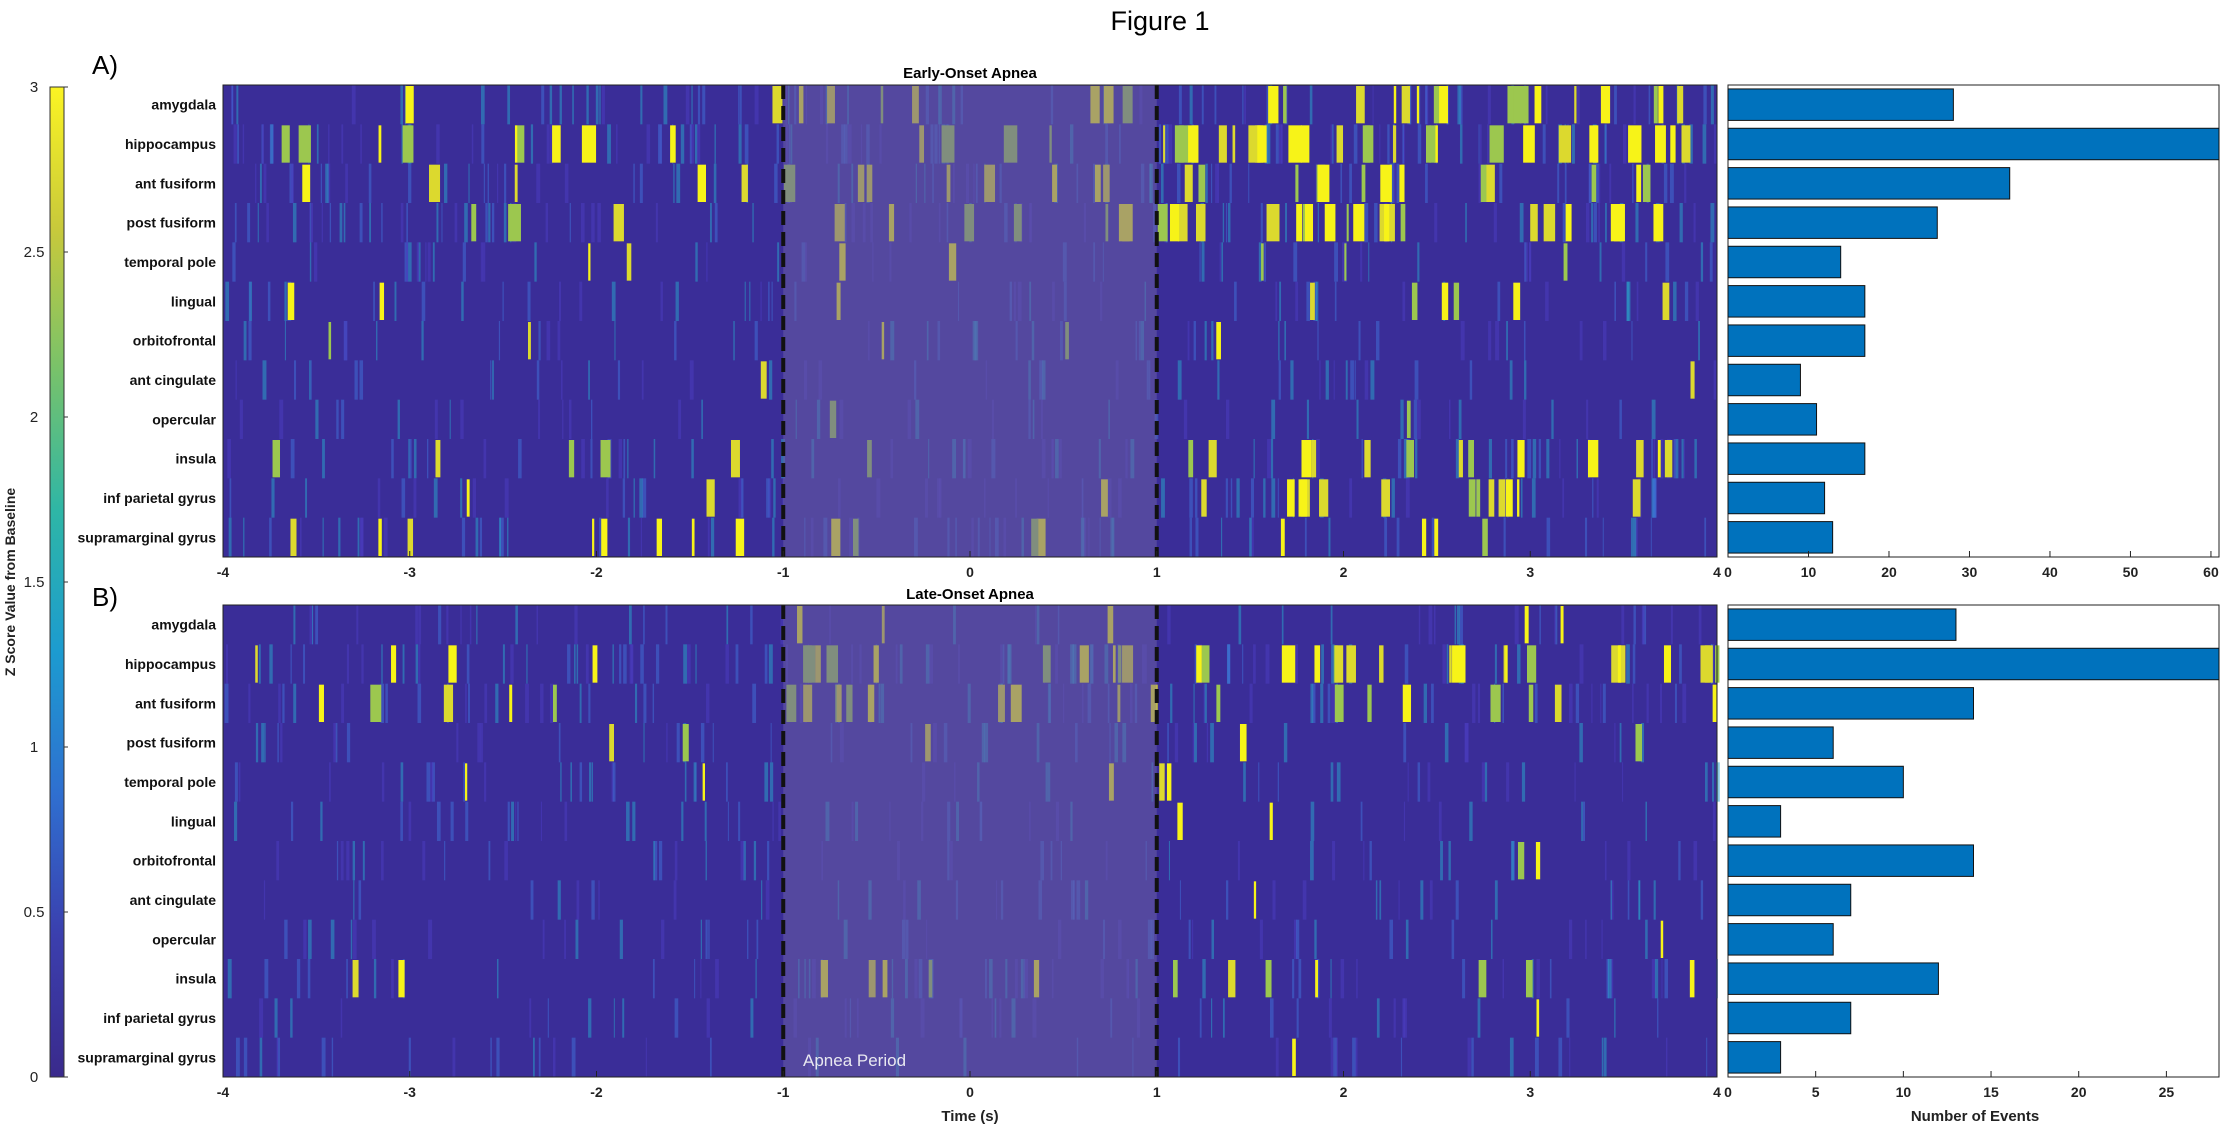 Image resolution: width=2231 pixels, height=1140 pixels. I want to click on colorbar-tick-label: 2, so click(34, 417).